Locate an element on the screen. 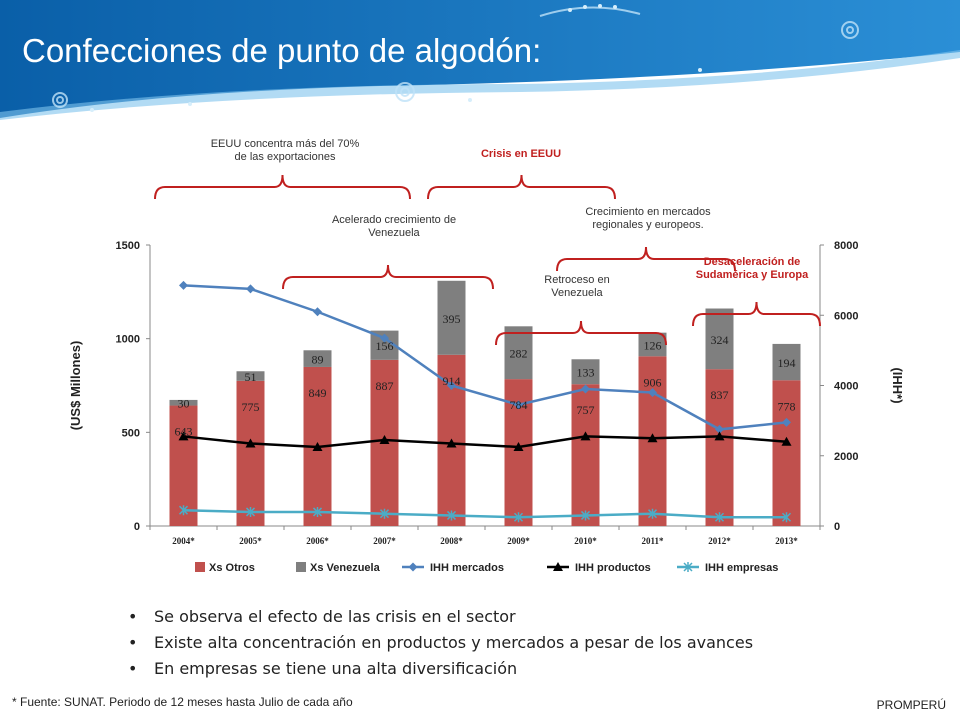 This screenshot has height=720, width=960. data-label-xs-otros: 906 is located at coordinates (653, 382).